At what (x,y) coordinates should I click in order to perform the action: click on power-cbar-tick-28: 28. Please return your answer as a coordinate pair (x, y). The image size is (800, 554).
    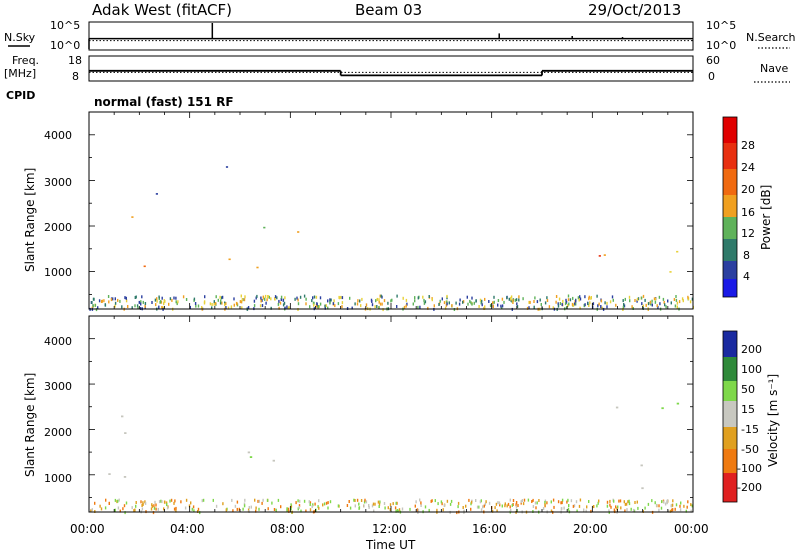
    Looking at the image, I should click on (748, 145).